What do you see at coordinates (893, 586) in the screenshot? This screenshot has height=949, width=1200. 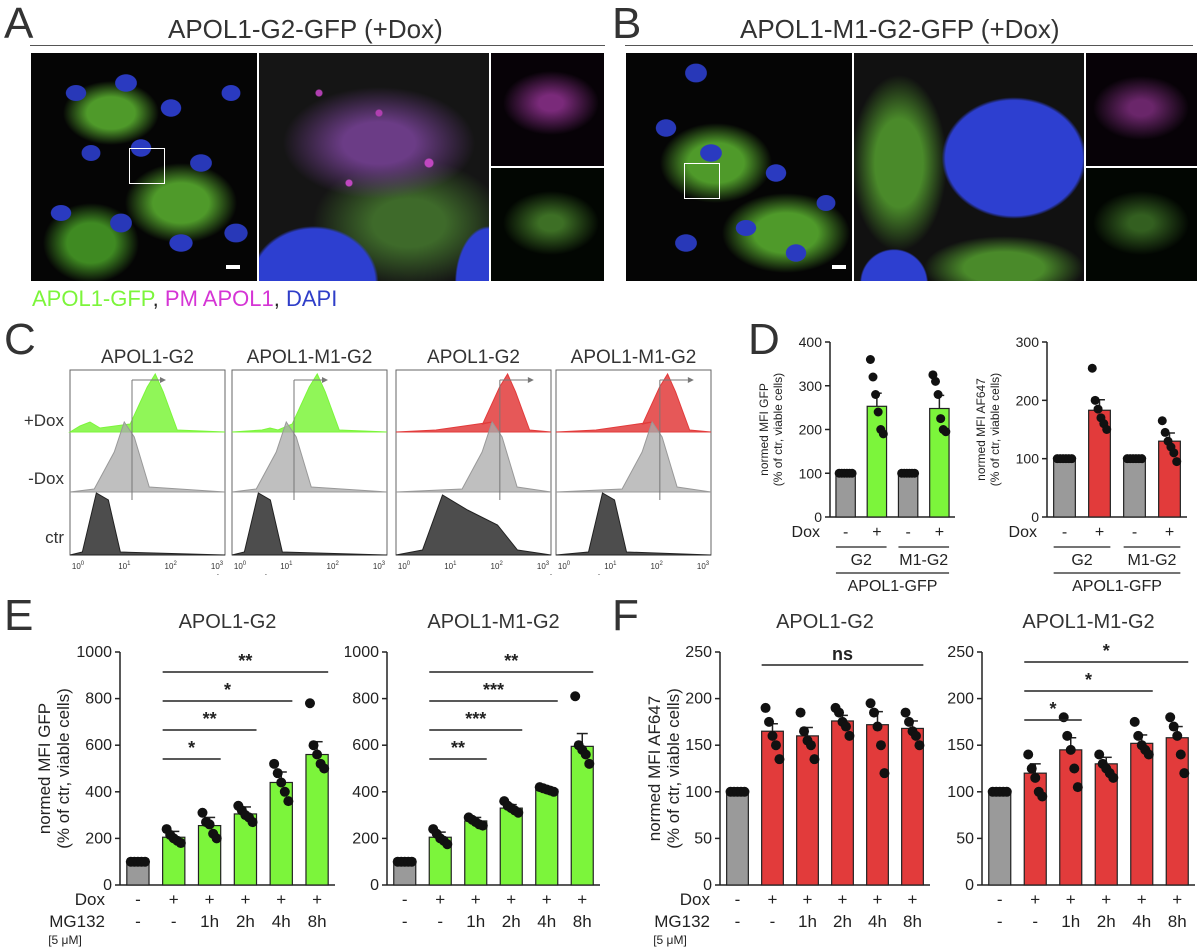 I see `group-caption: APOL1-GFP` at bounding box center [893, 586].